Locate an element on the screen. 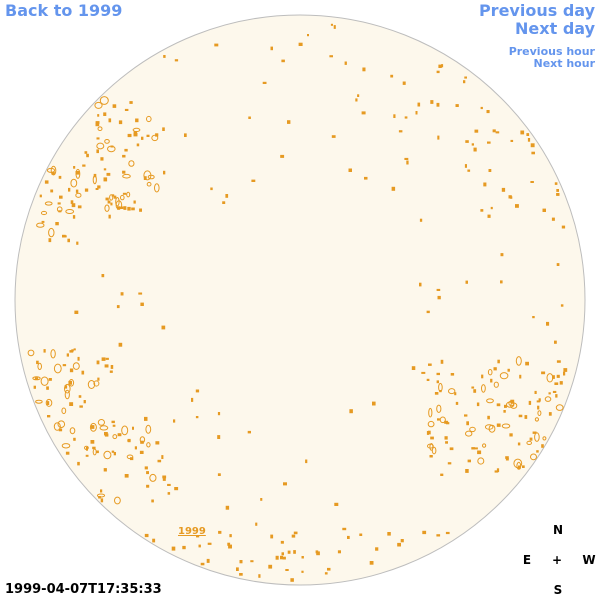  next-day-link: Next day is located at coordinates (555, 28).